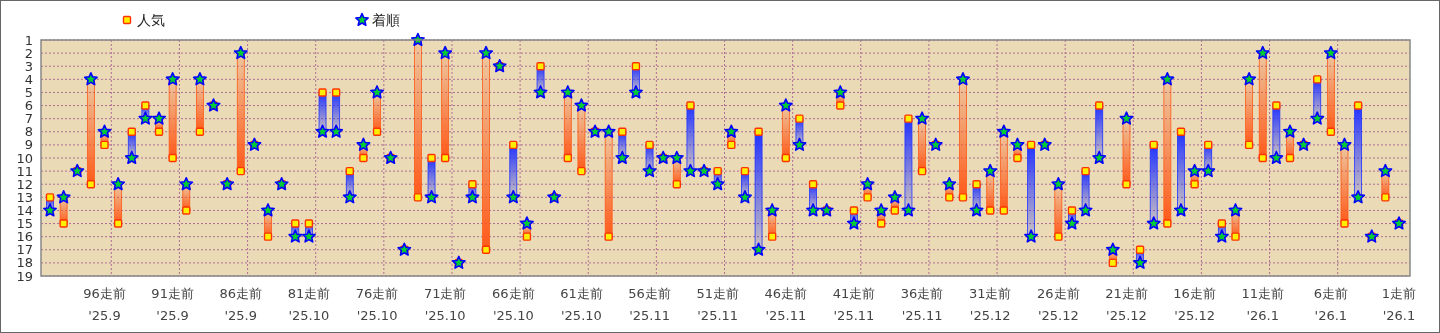  Describe the element at coordinates (28, 106) in the screenshot. I see `y-tick-label: 6` at that location.